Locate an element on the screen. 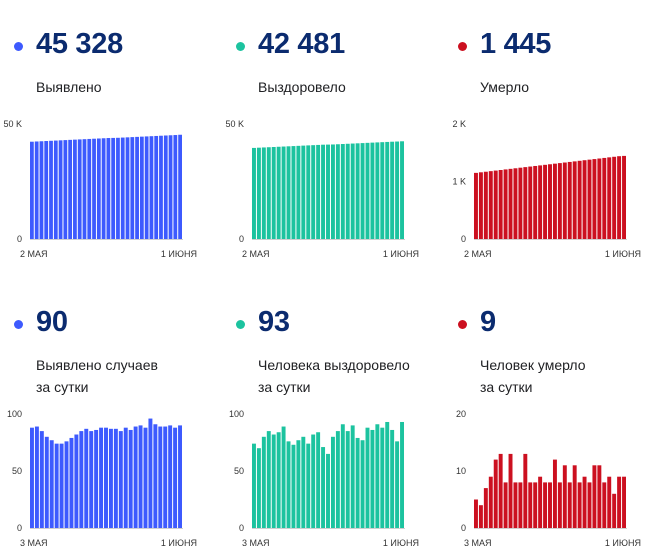 The width and height of the screenshot is (651, 558). stat-label: Выздоровело is located at coordinates (302, 87).